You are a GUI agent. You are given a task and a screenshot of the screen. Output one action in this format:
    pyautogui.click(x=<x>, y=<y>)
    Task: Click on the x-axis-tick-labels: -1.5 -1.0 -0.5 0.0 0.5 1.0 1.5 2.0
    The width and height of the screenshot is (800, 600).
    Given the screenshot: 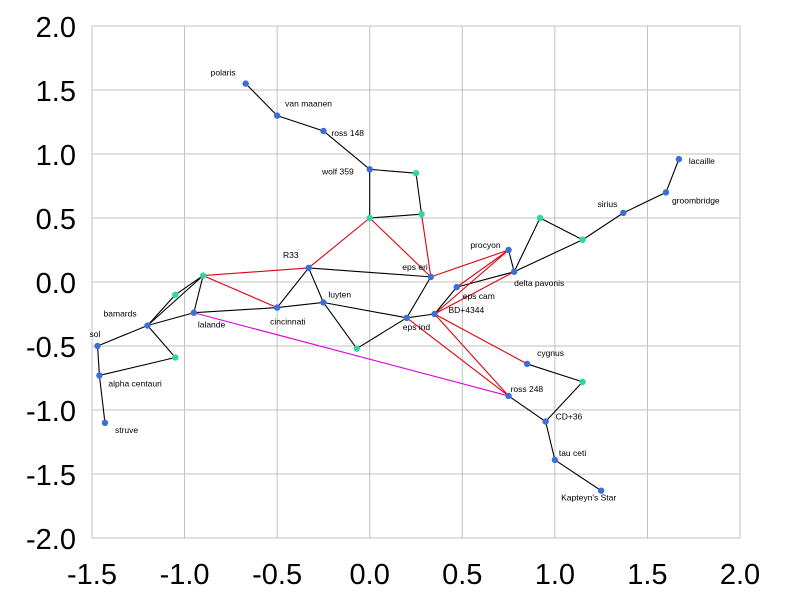 What is the action you would take?
    pyautogui.click(x=413, y=575)
    